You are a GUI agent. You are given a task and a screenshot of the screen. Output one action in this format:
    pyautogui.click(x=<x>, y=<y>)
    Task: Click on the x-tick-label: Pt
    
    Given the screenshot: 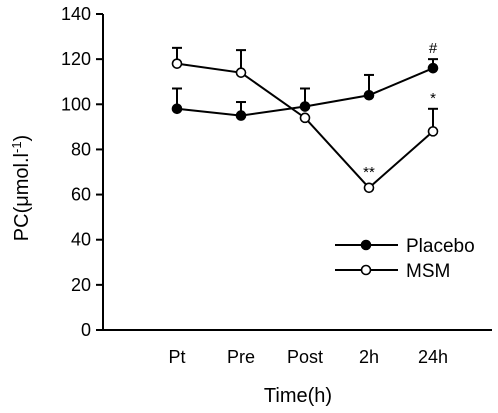 What is the action you would take?
    pyautogui.click(x=176, y=357)
    